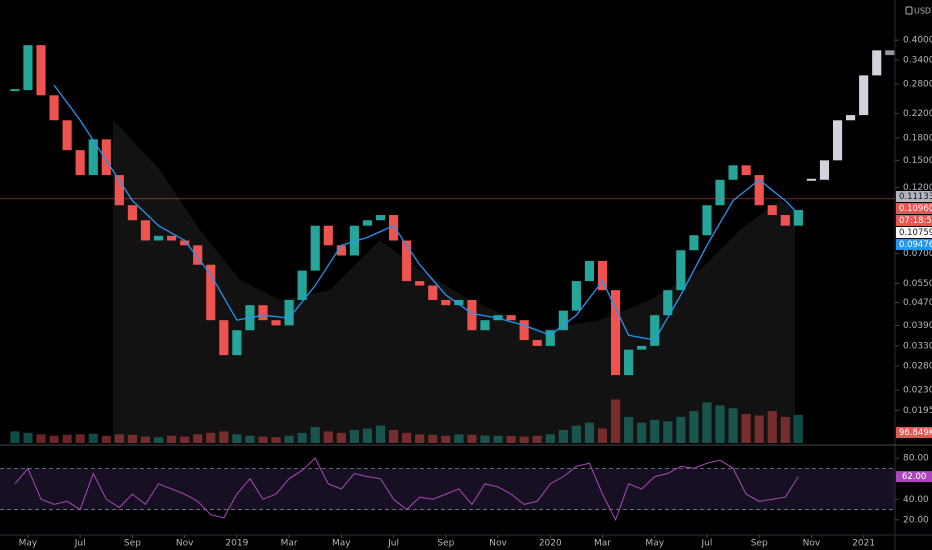  What do you see at coordinates (289, 544) in the screenshot?
I see `x-tick-label: Mar` at bounding box center [289, 544].